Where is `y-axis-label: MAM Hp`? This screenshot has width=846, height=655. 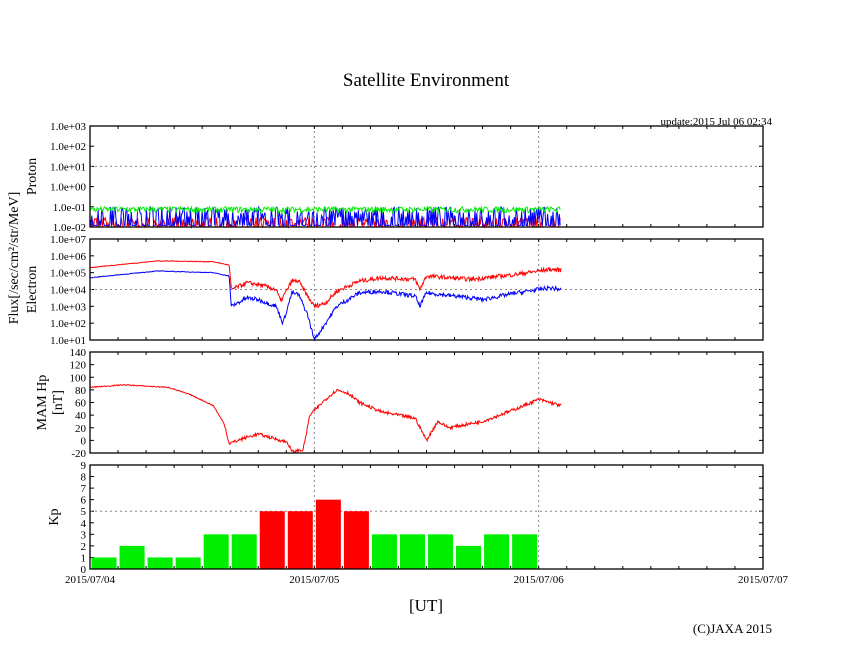 y-axis-label: MAM Hp is located at coordinates (42, 403).